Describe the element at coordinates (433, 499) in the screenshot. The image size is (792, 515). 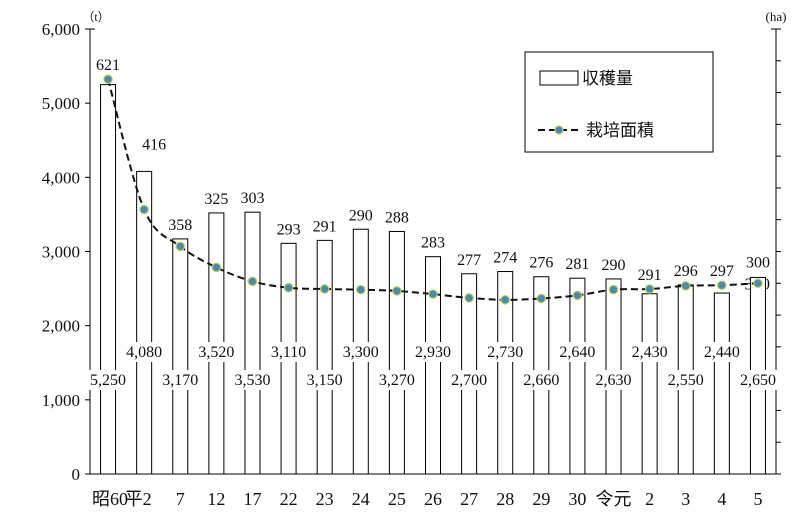
I see `x-tick-label: 26` at that location.